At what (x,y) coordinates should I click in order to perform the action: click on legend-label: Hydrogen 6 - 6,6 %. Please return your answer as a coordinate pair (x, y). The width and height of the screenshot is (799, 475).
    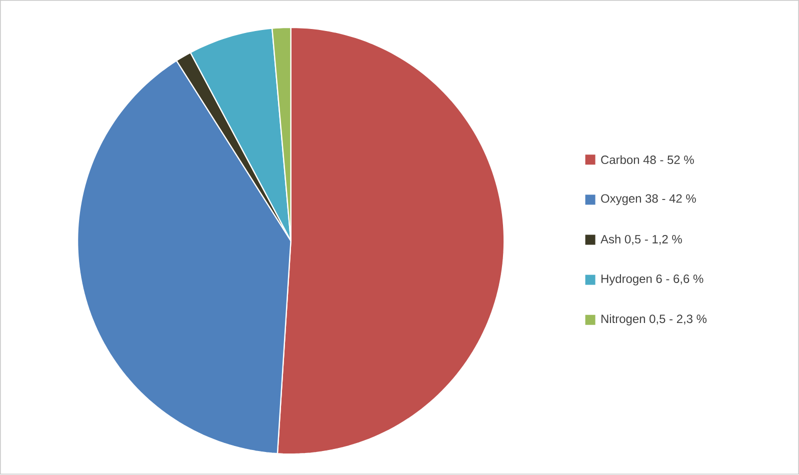
    Looking at the image, I should click on (652, 280).